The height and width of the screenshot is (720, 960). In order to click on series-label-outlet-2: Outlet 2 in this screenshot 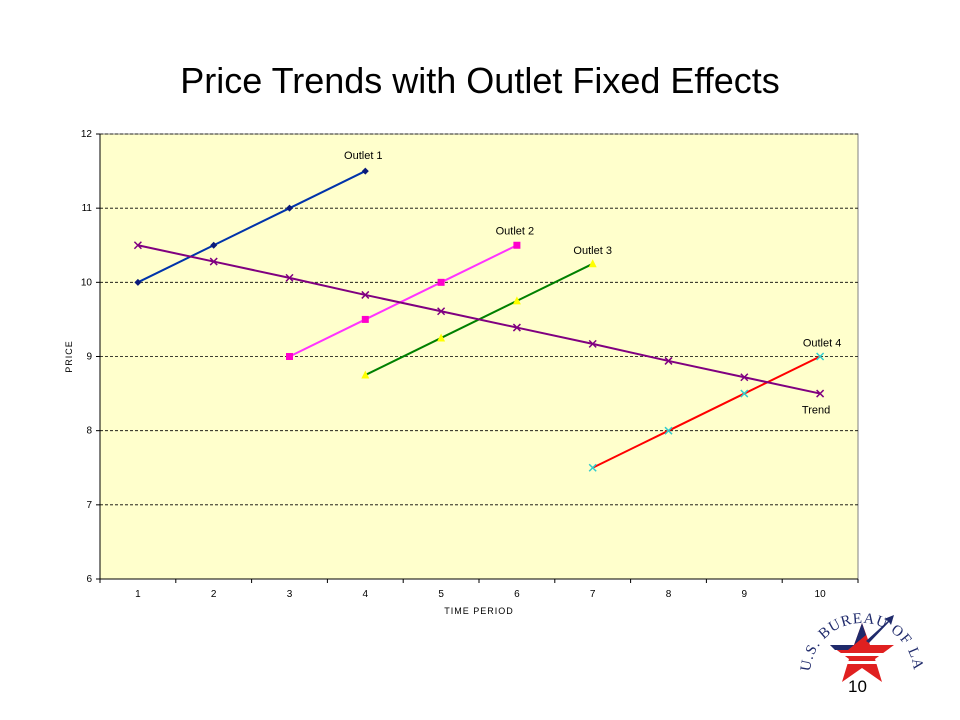, I will do `click(515, 231)`.